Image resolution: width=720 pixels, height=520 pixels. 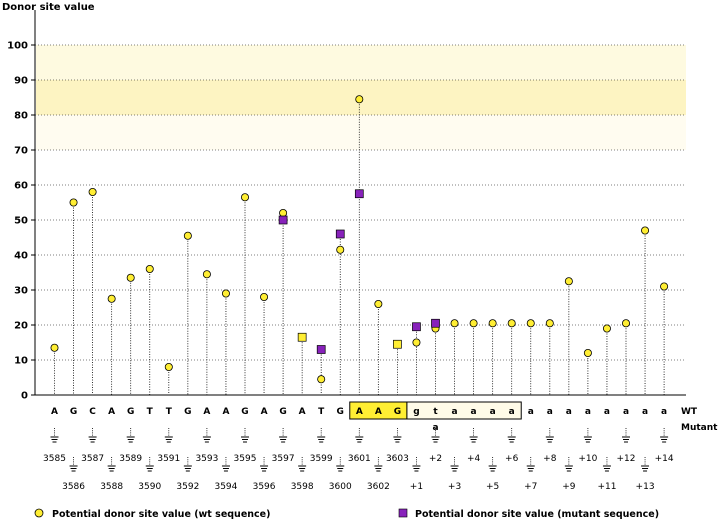 I want to click on position-label: +13, so click(x=645, y=487).